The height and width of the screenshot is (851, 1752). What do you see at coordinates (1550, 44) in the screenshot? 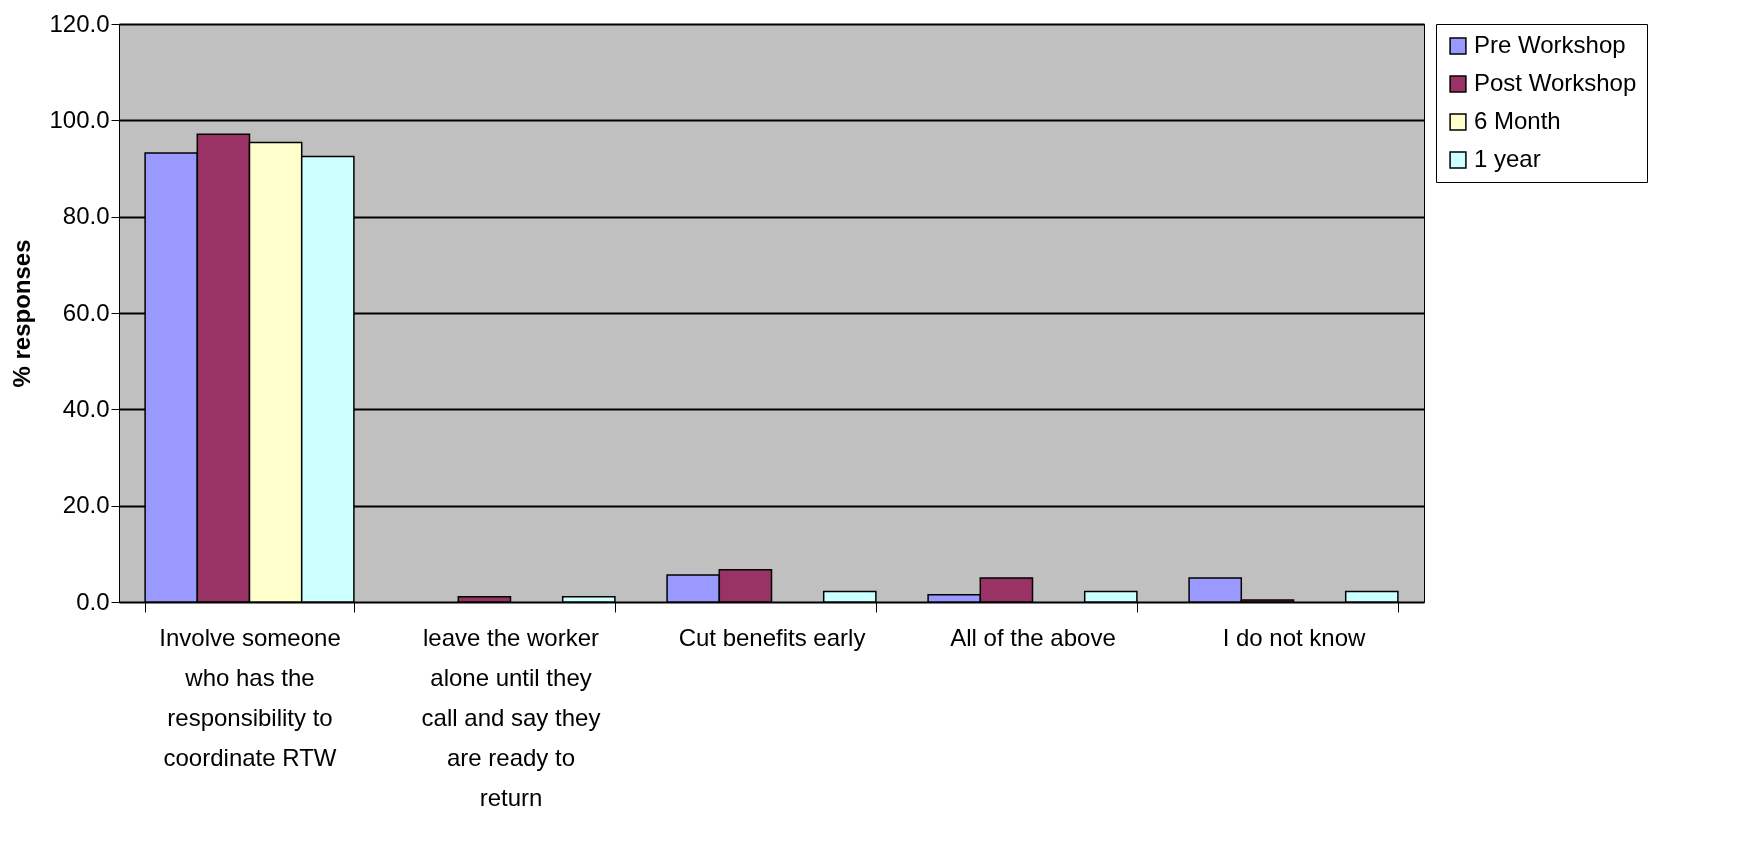
I see `legend-label: Pre Workshop` at bounding box center [1550, 44].